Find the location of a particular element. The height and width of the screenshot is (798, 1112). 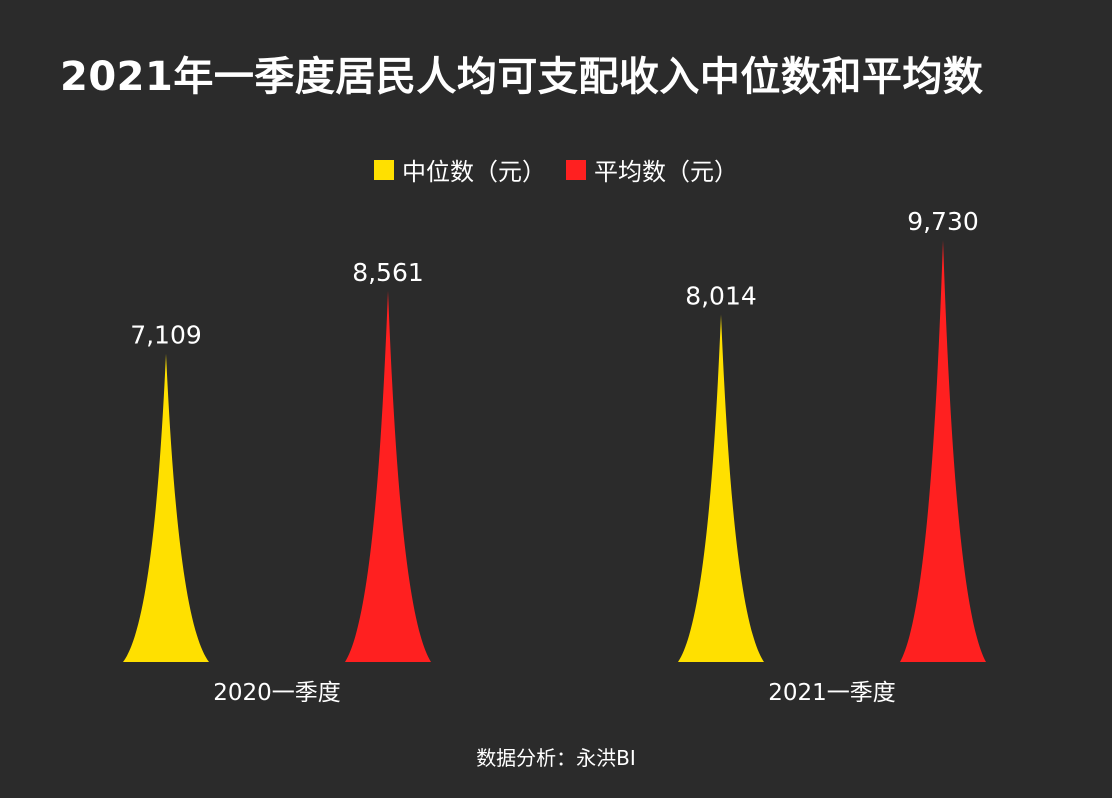

source-credit: 数据分析：永洪BI is located at coordinates (556, 758).